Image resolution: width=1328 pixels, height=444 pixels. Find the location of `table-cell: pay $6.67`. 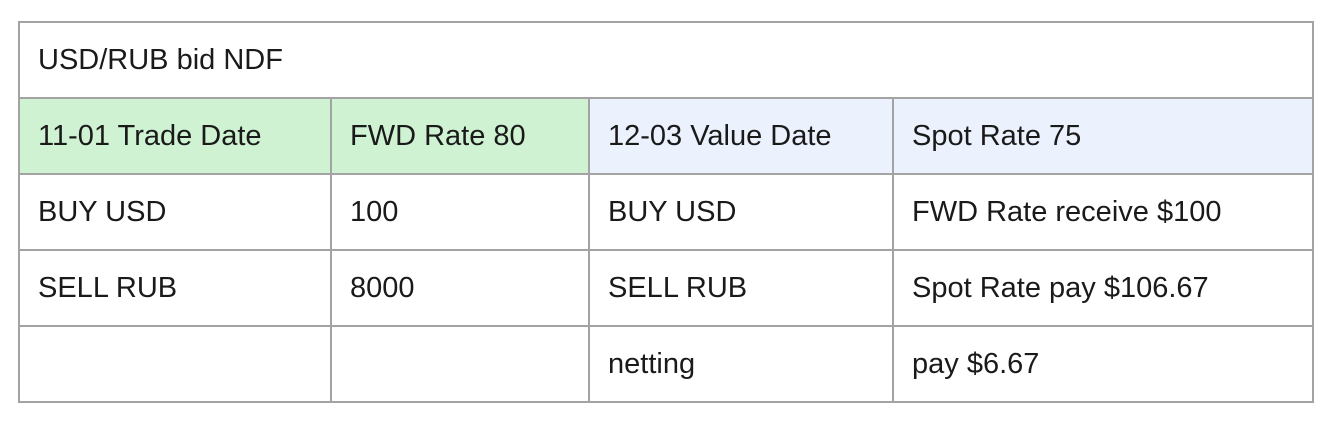

table-cell: pay $6.67 is located at coordinates (1103, 364).